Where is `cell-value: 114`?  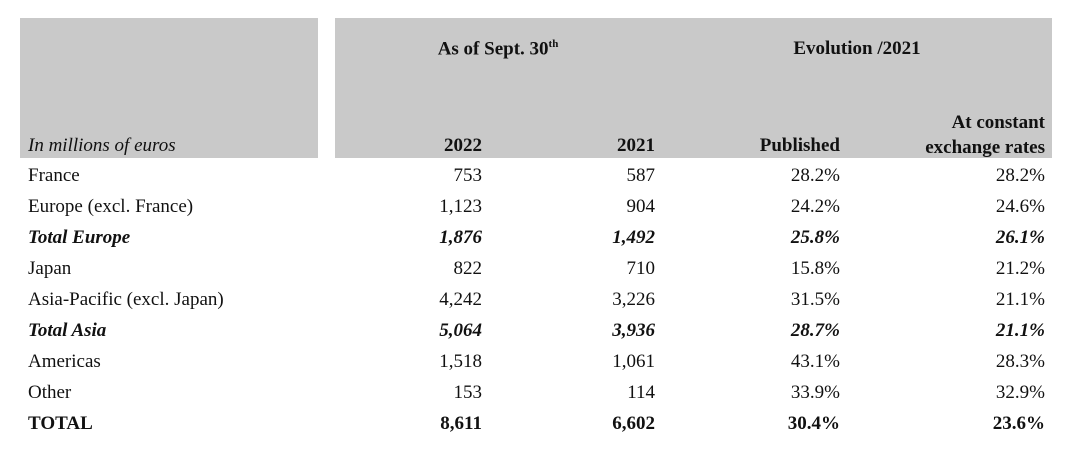 cell-value: 114 is located at coordinates (641, 392).